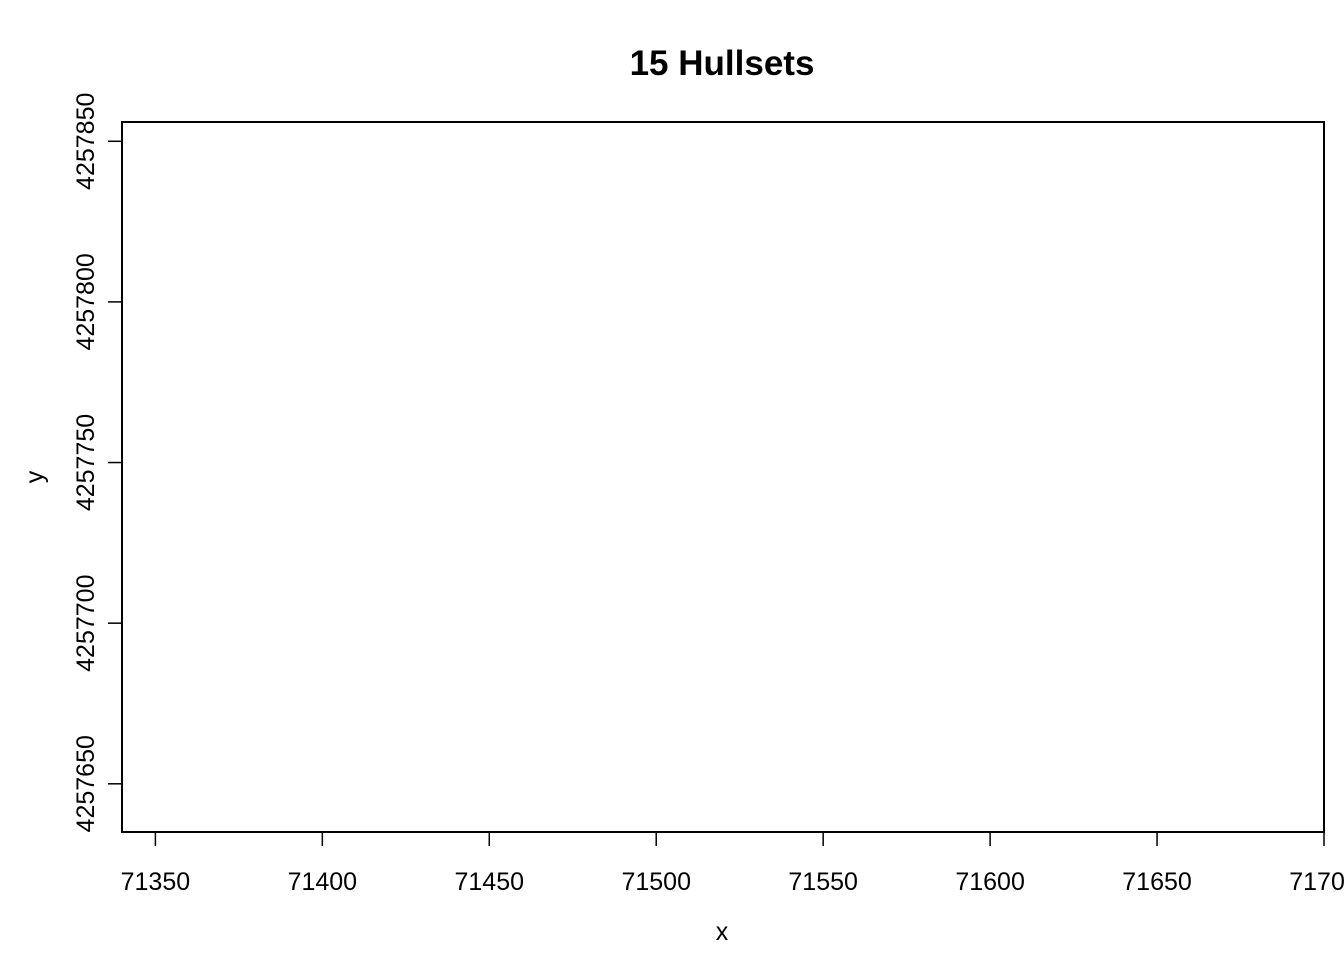 The width and height of the screenshot is (1344, 960). Describe the element at coordinates (86, 462) in the screenshot. I see `y-tick-label-2: 4257750` at that location.